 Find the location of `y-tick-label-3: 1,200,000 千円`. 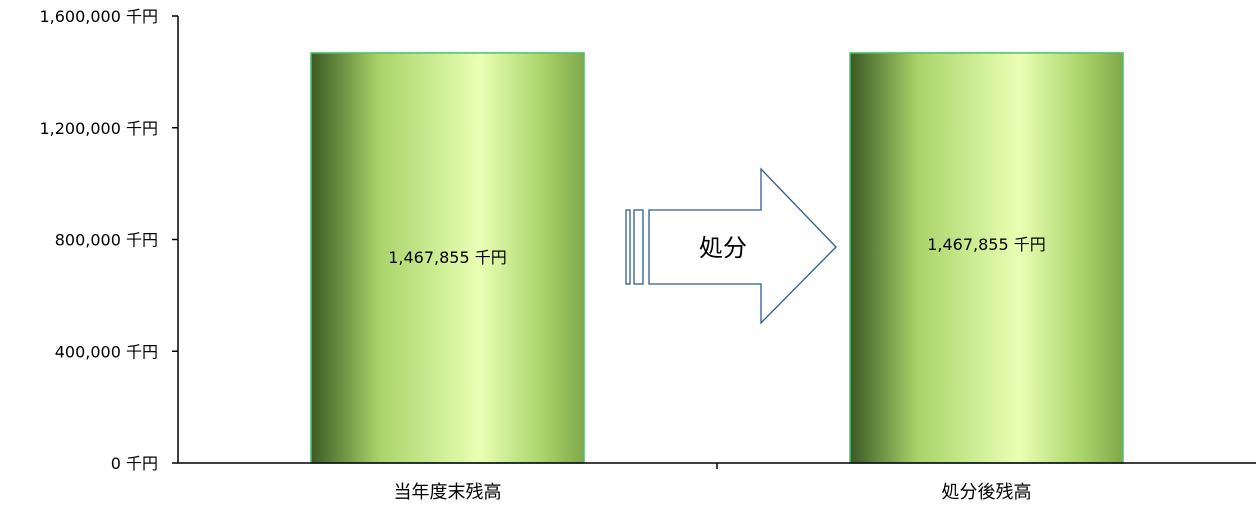

y-tick-label-3: 1,200,000 千円 is located at coordinates (98, 128).